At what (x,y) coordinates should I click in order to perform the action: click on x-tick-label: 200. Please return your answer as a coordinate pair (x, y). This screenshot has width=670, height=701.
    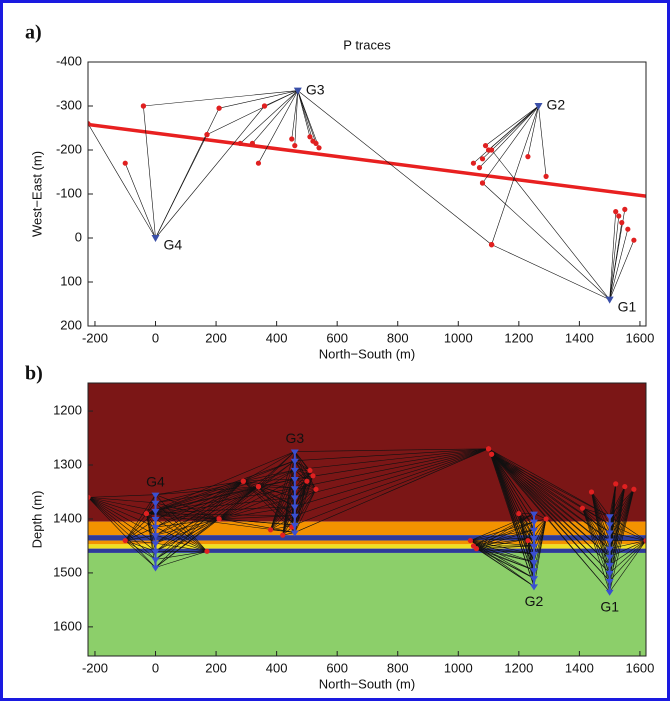
    Looking at the image, I should click on (216, 667).